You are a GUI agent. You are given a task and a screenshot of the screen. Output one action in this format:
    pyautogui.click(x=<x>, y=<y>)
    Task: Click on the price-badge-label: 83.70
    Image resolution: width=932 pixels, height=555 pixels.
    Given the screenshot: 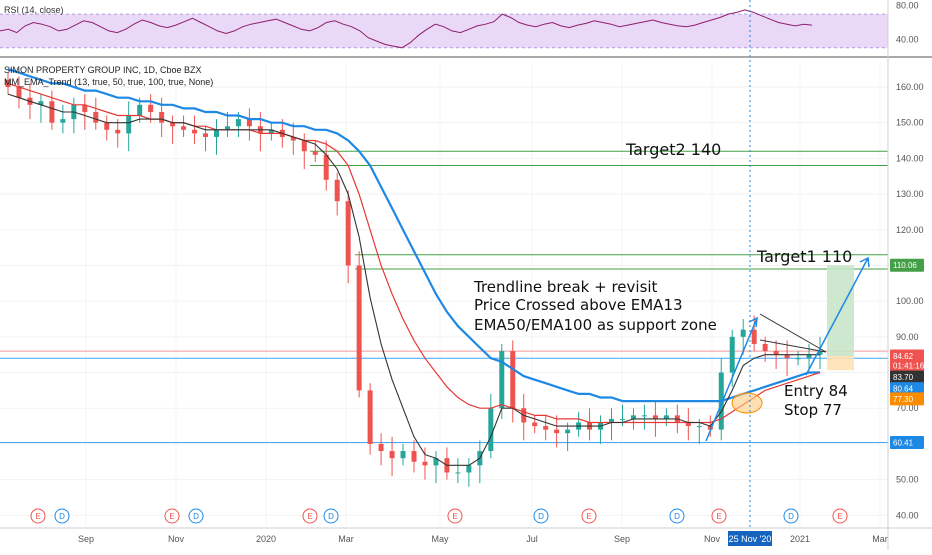 What is the action you would take?
    pyautogui.click(x=903, y=377)
    